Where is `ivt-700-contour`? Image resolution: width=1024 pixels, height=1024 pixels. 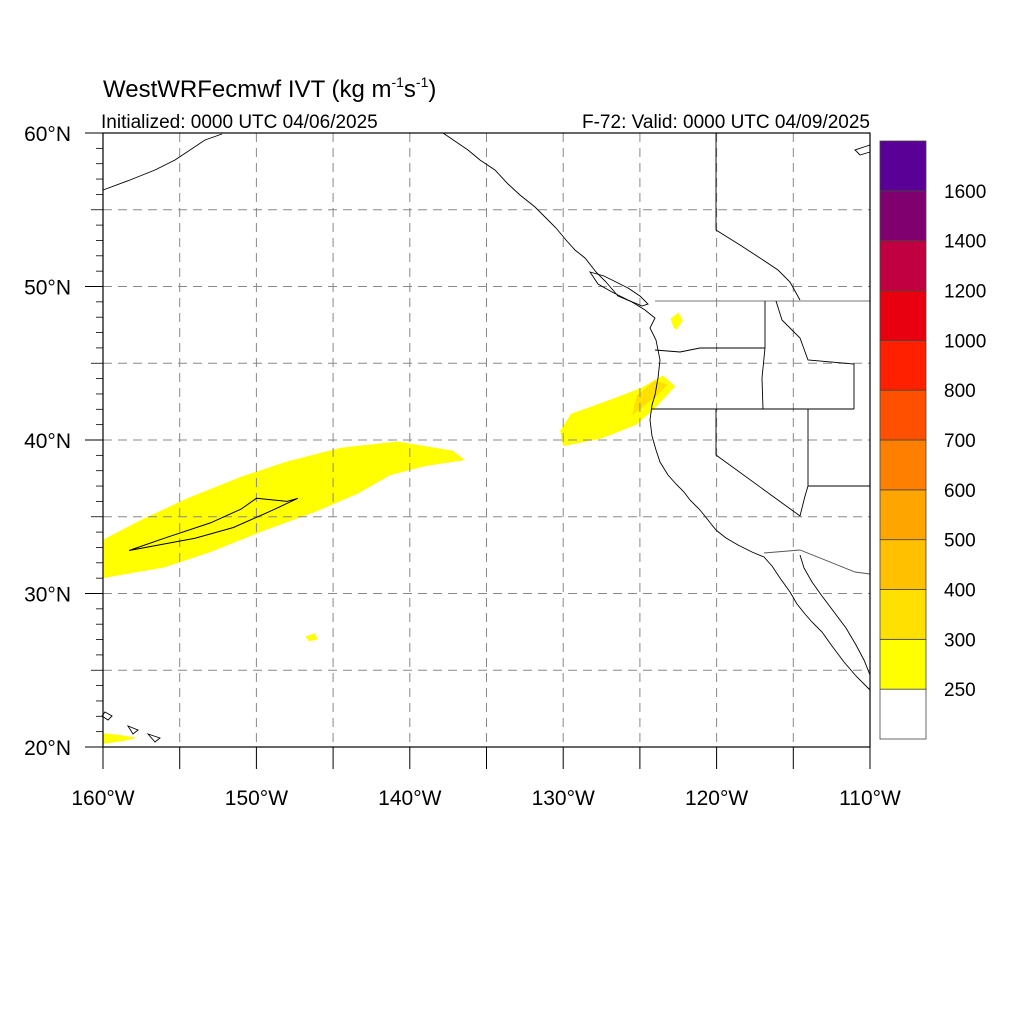
ivt-700-contour is located at coordinates (213, 524).